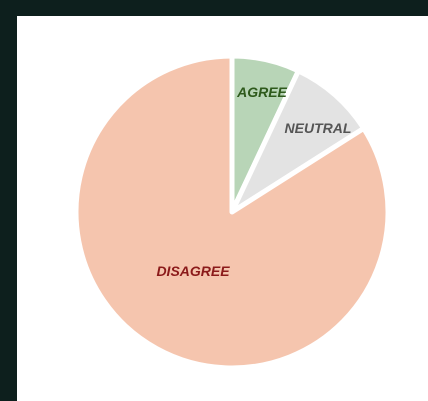 The width and height of the screenshot is (428, 401). What do you see at coordinates (261, 92) in the screenshot?
I see `slice-label-agree: AGREE` at bounding box center [261, 92].